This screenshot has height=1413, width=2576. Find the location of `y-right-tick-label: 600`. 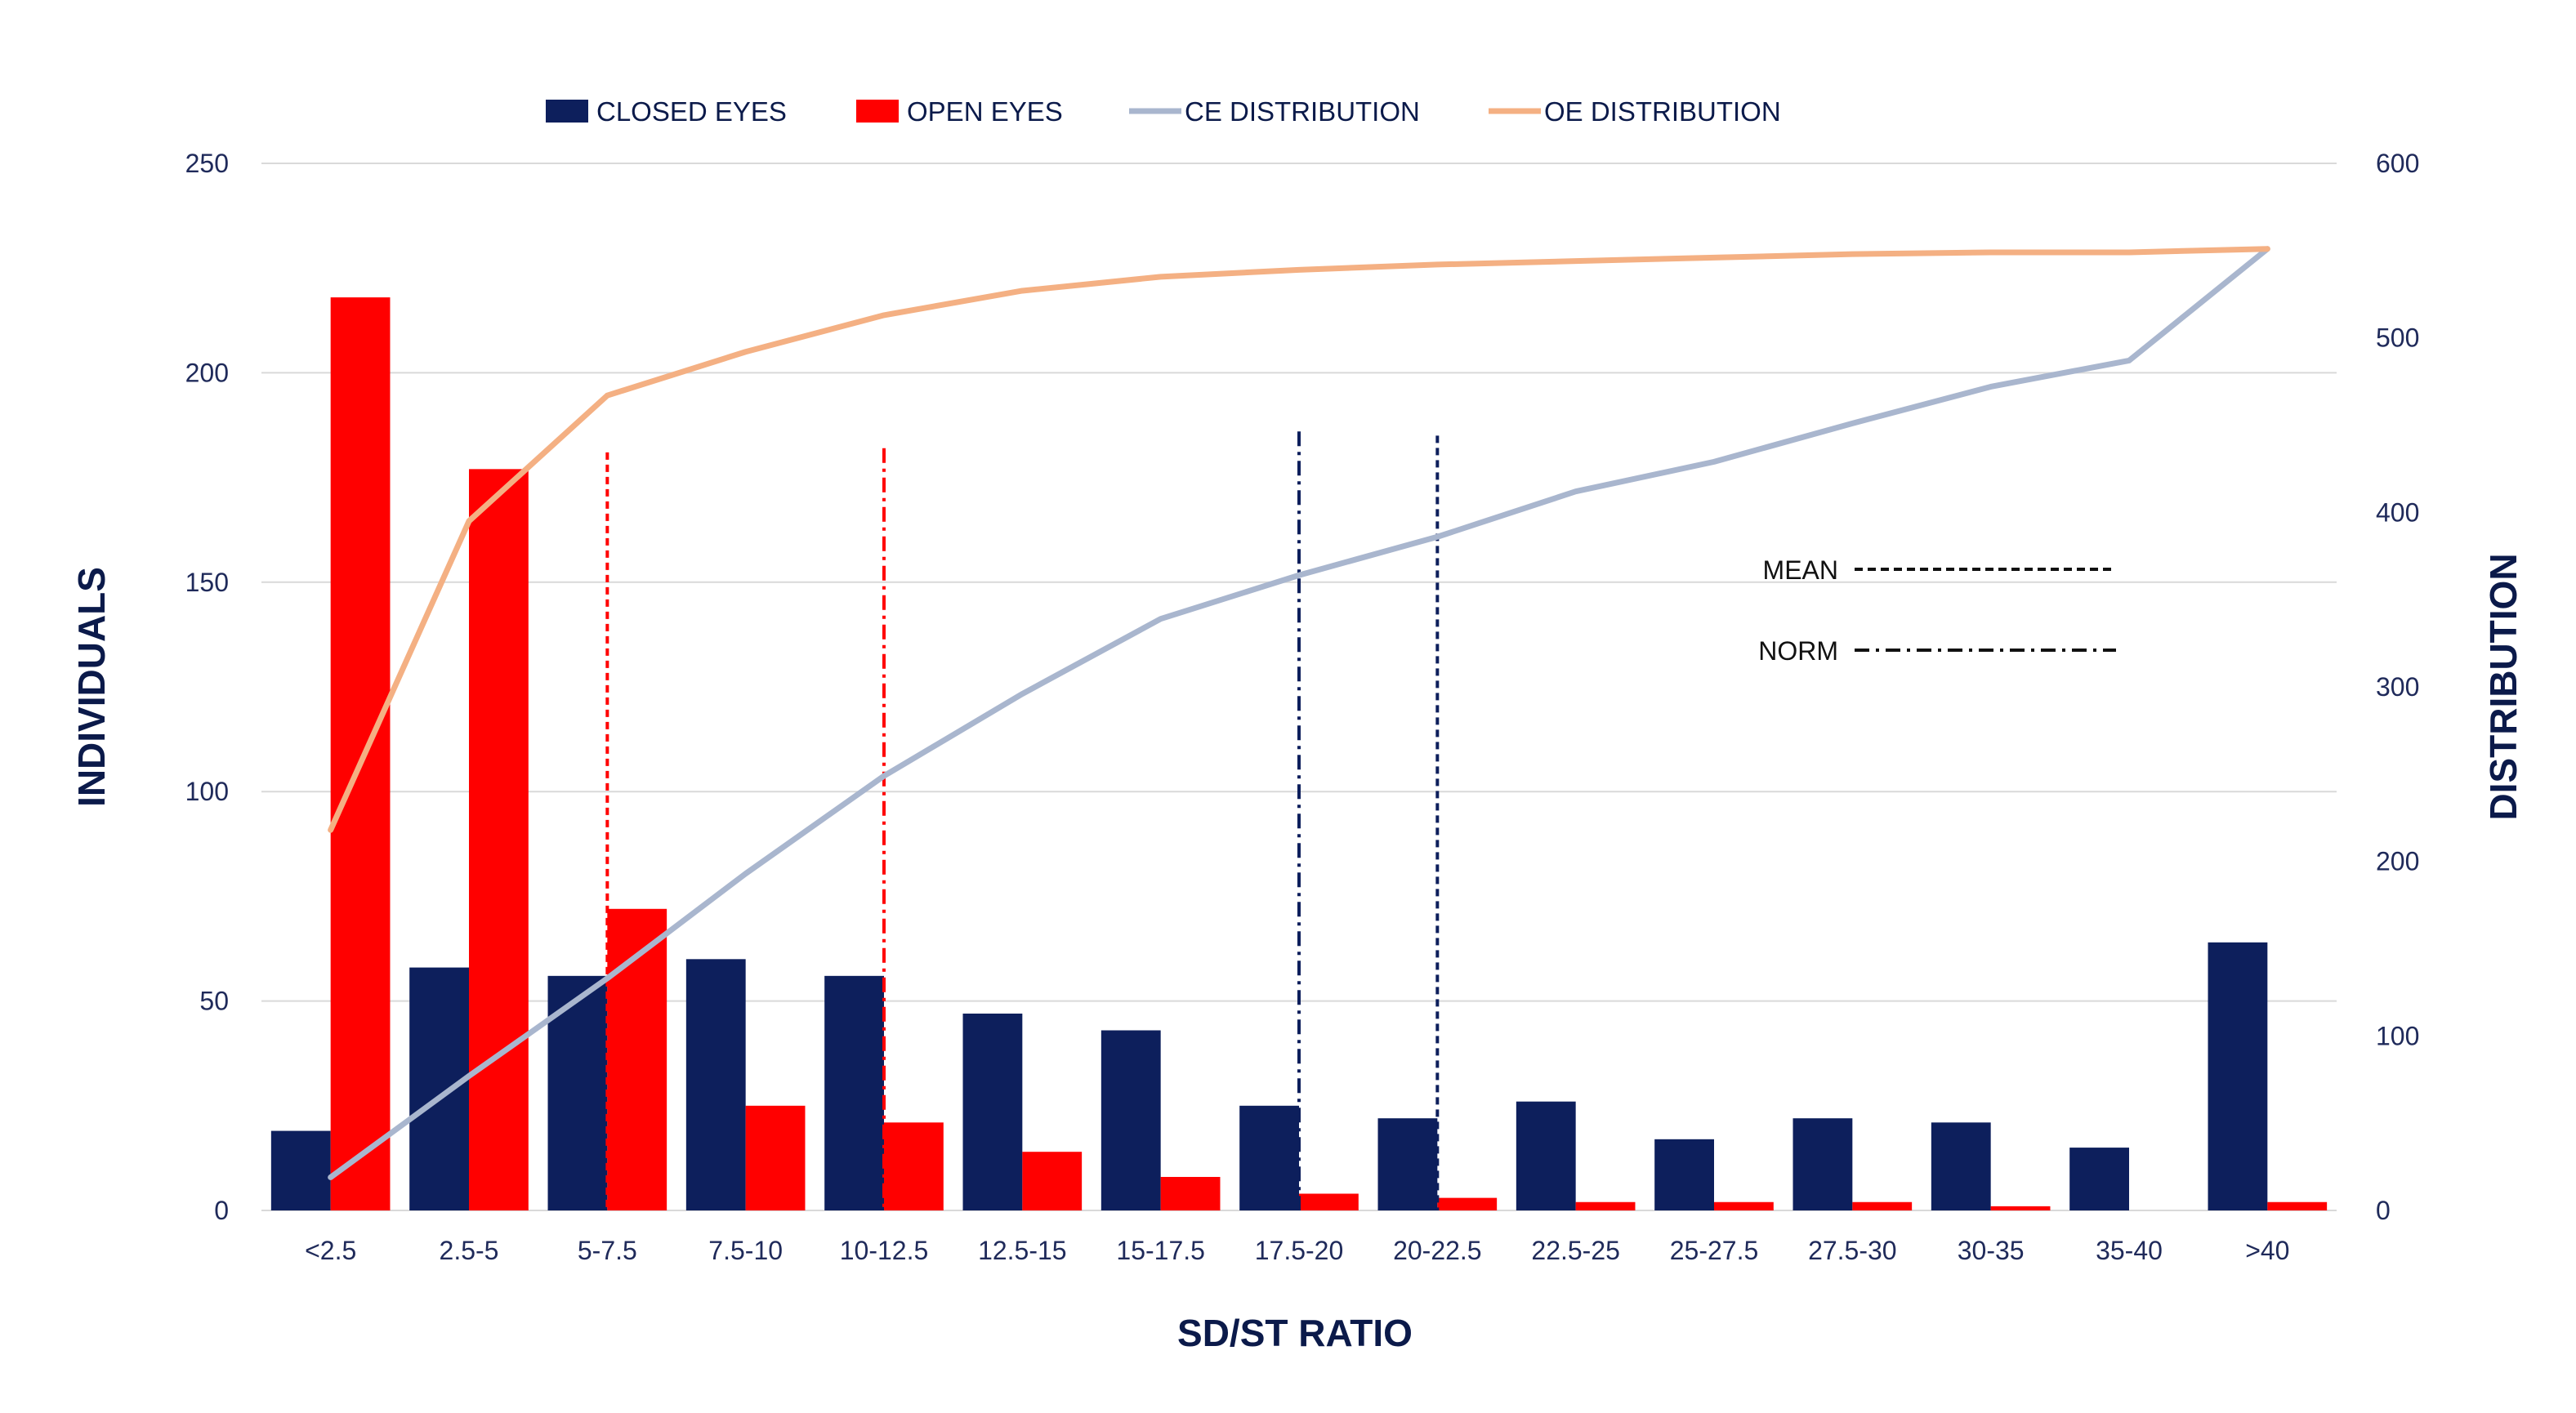

y-right-tick-label: 600 is located at coordinates (2398, 163).